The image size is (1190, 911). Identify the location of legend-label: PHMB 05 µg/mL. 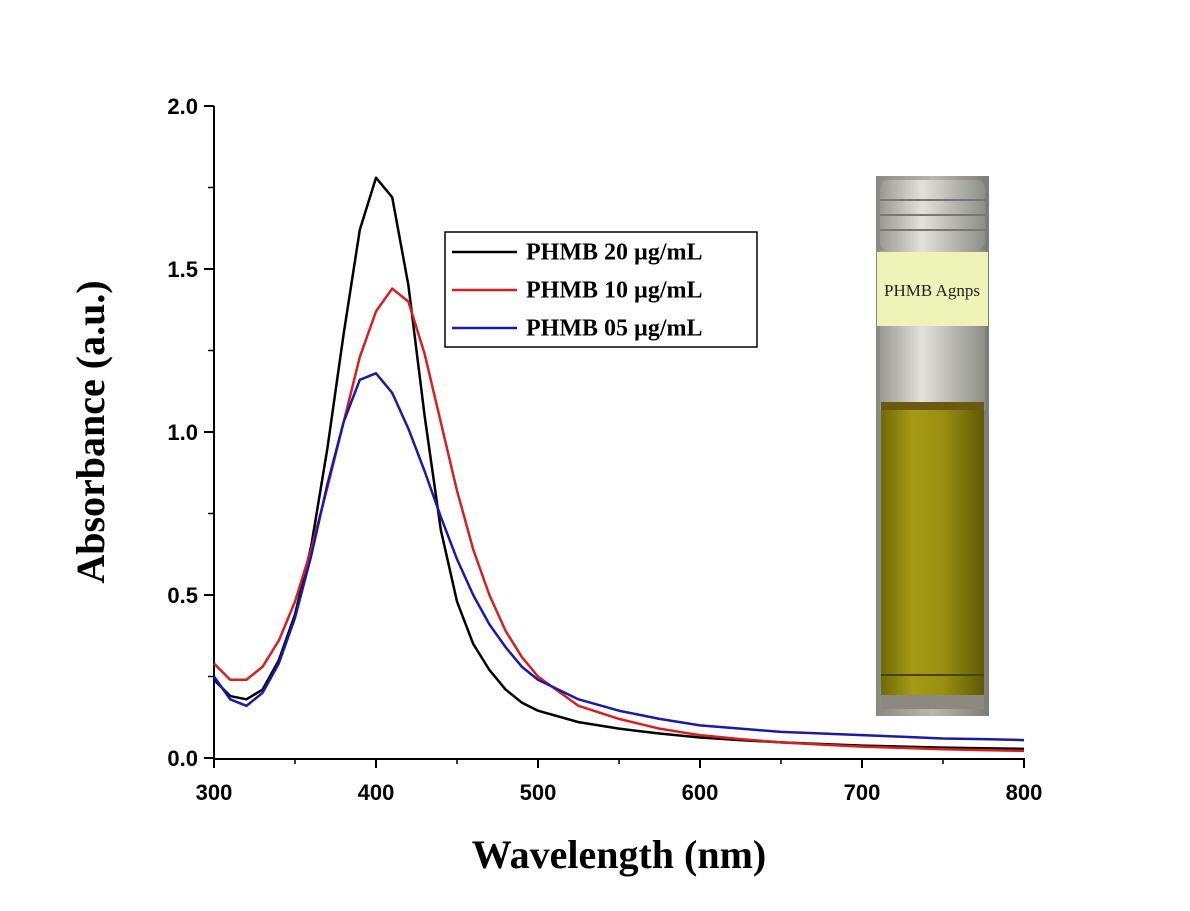
(614, 329).